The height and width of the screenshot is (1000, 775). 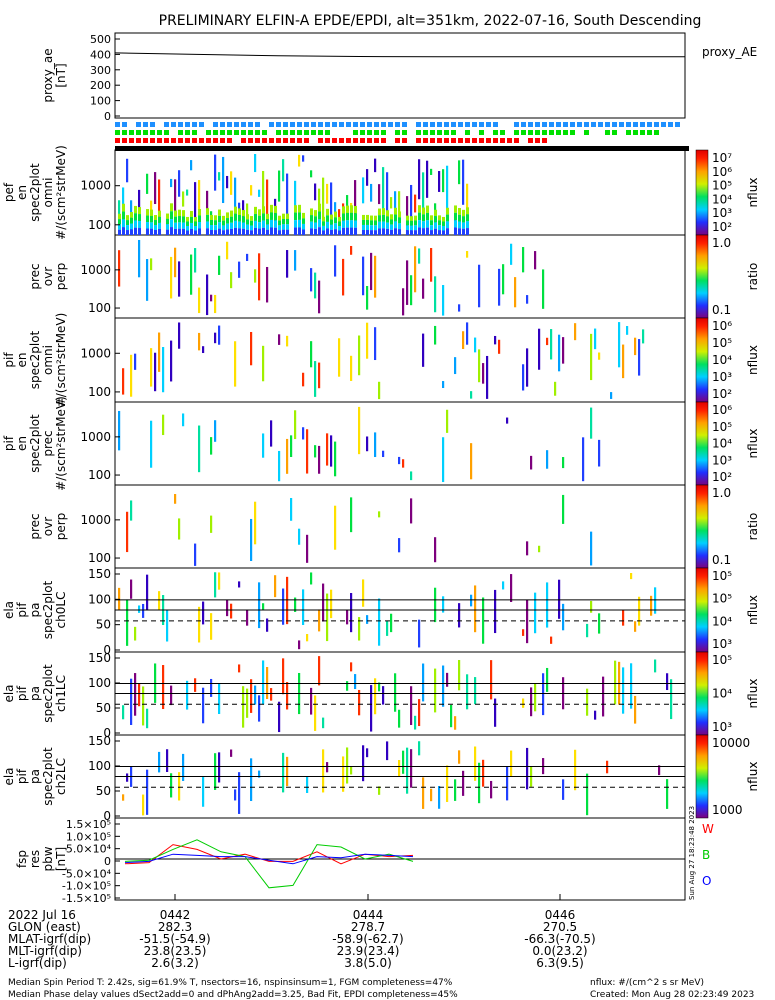 What do you see at coordinates (48, 75) in the screenshot?
I see `ylabel-proxy_ae: proxy_ae` at bounding box center [48, 75].